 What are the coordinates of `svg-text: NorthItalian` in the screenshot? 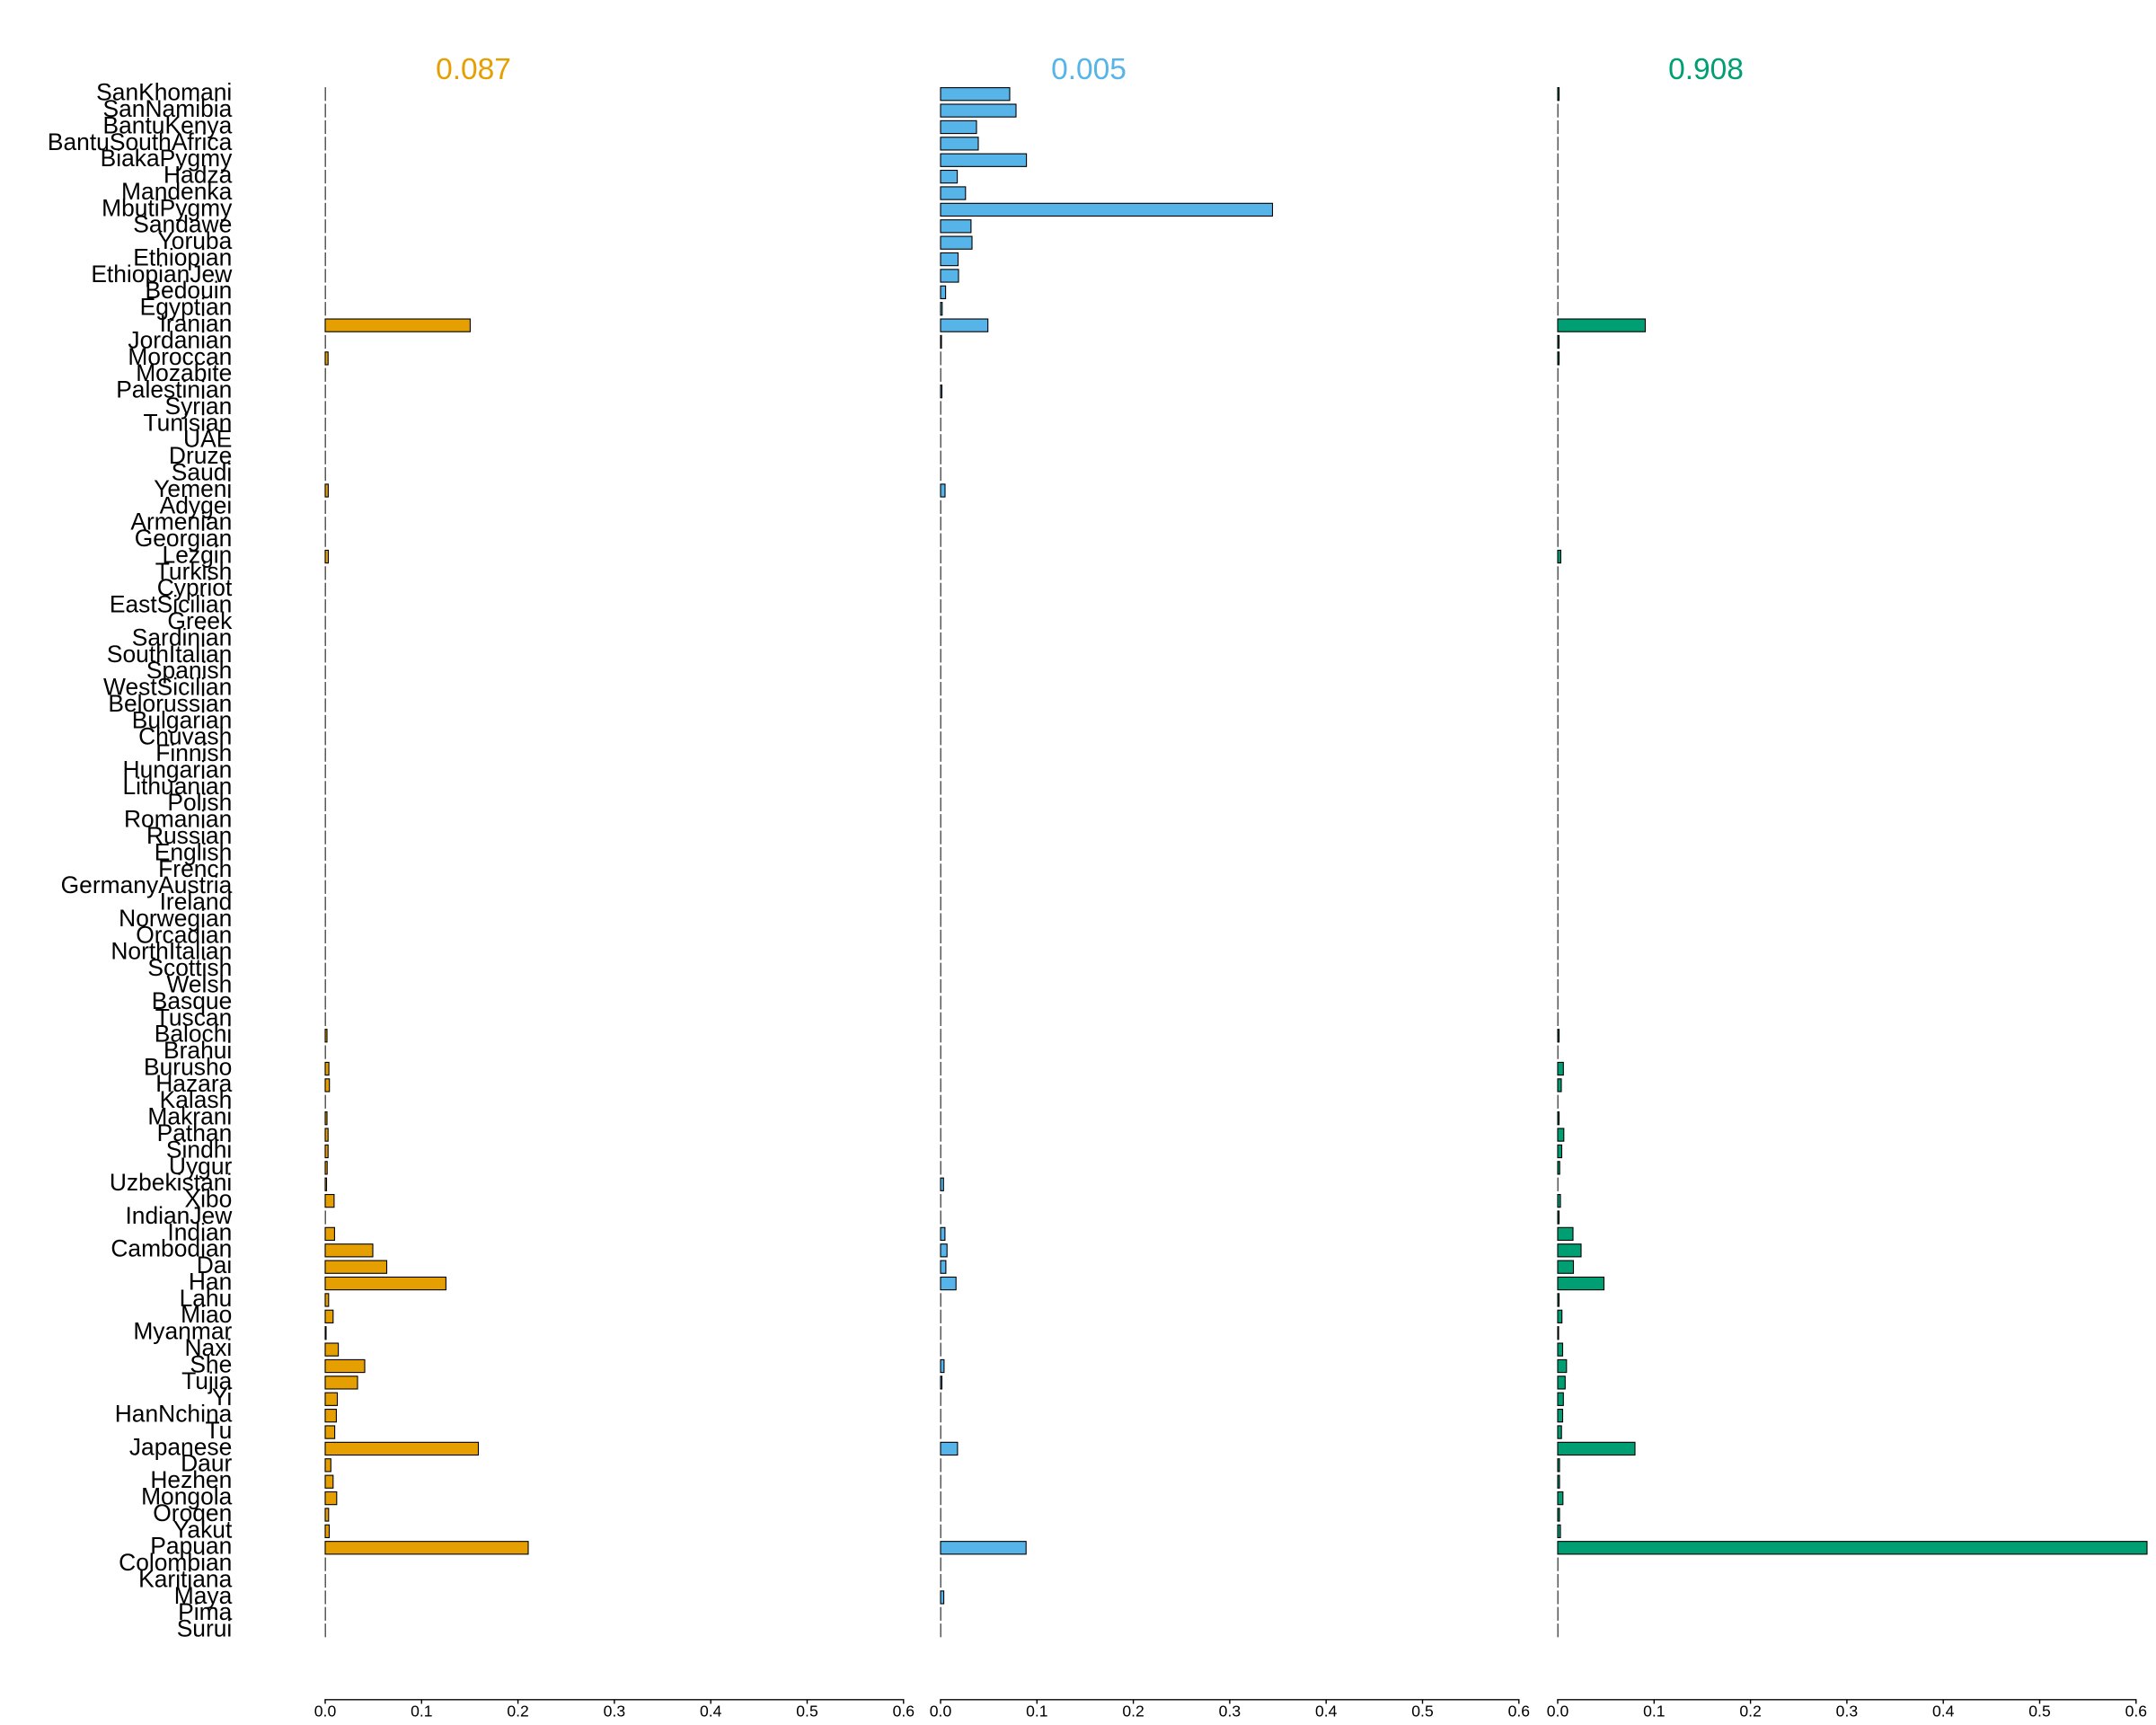 It's located at (171, 951).